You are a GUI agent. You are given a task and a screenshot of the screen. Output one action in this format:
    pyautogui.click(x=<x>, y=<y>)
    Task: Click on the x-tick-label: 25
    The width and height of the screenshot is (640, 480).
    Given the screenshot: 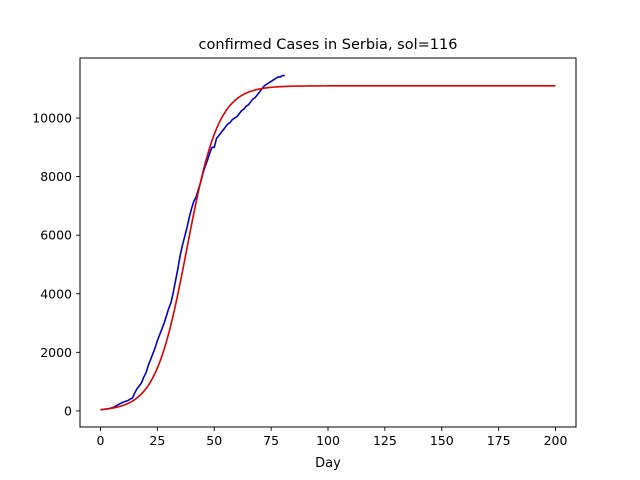 What is the action you would take?
    pyautogui.click(x=157, y=440)
    